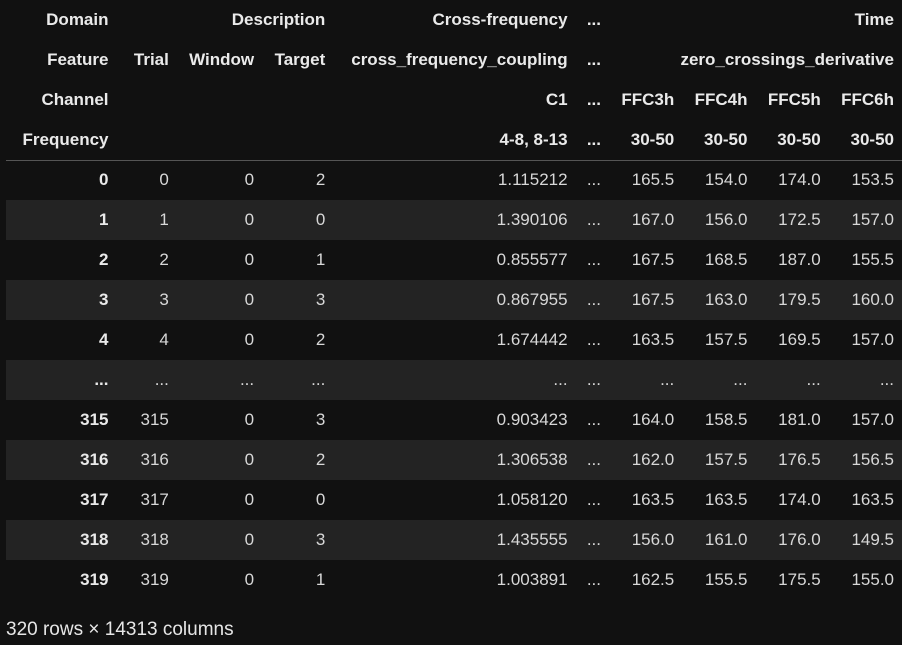 This screenshot has height=645, width=902. What do you see at coordinates (454, 300) in the screenshot?
I see `table-row: 3 3 0 3 0.867955... 167.5 163.0 179.5 160.0` at bounding box center [454, 300].